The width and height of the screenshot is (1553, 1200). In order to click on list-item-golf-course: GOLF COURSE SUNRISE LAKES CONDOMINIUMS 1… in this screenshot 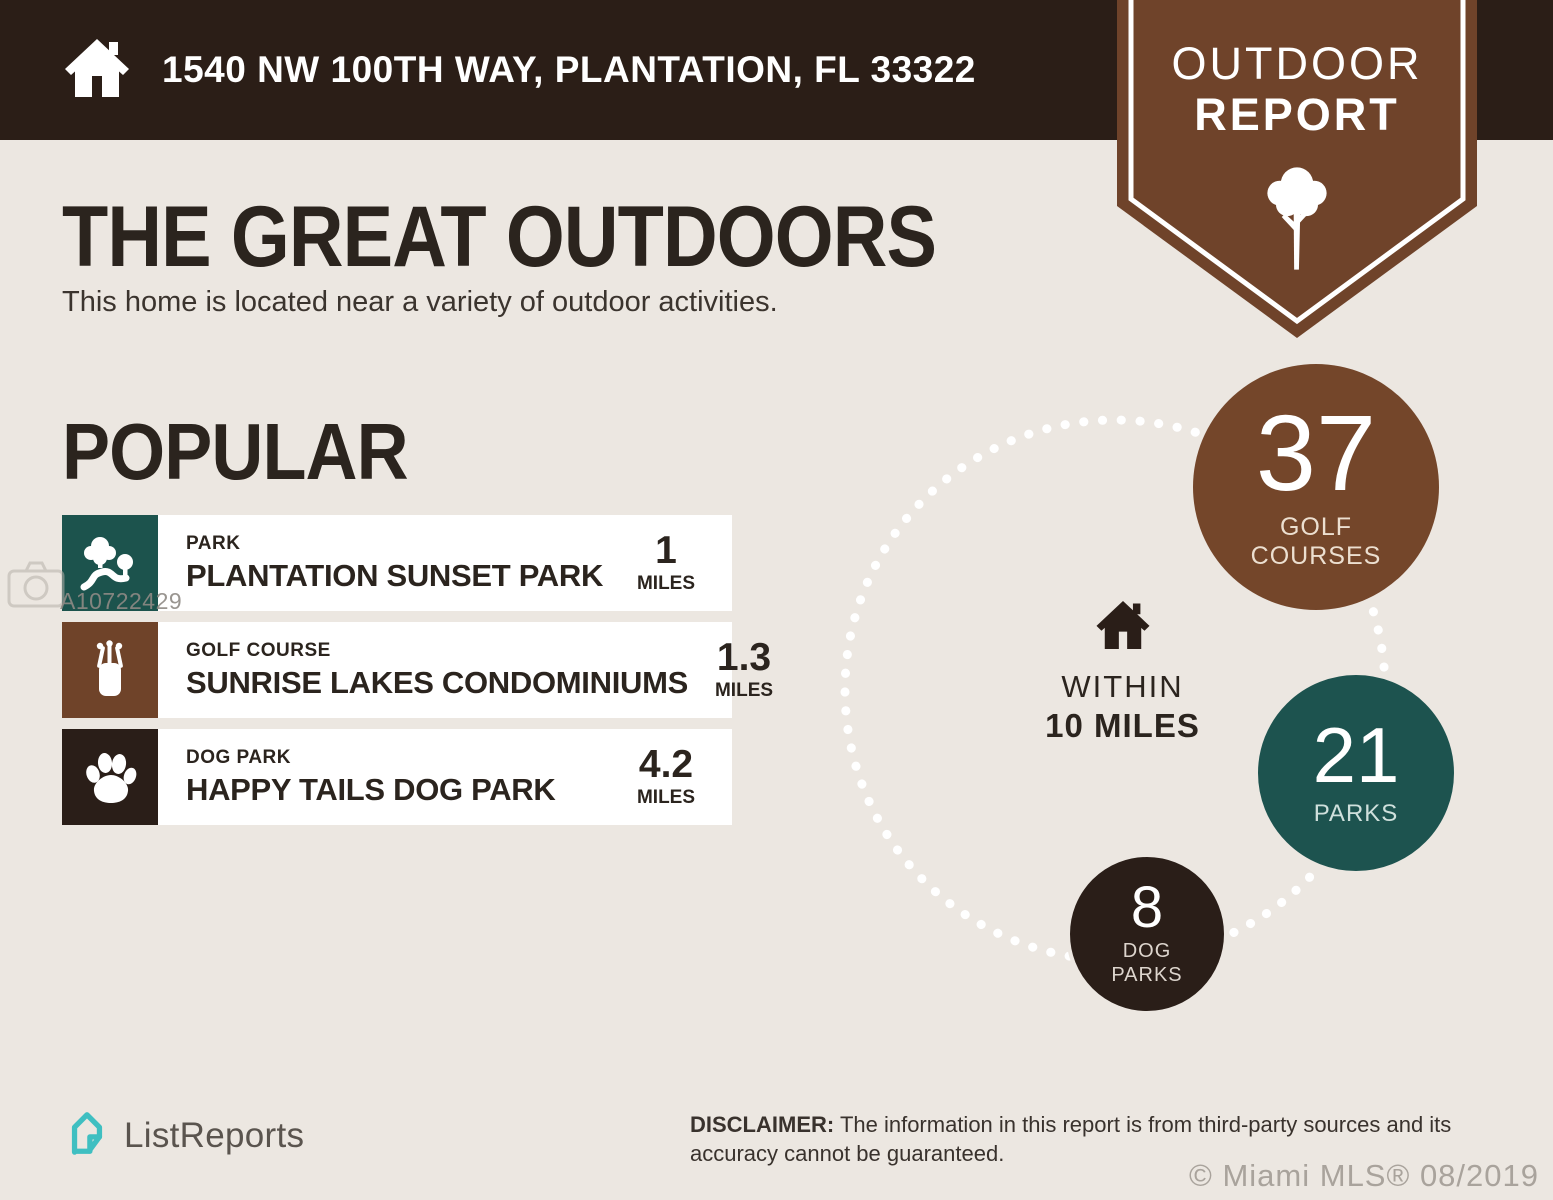, I will do `click(417, 670)`.